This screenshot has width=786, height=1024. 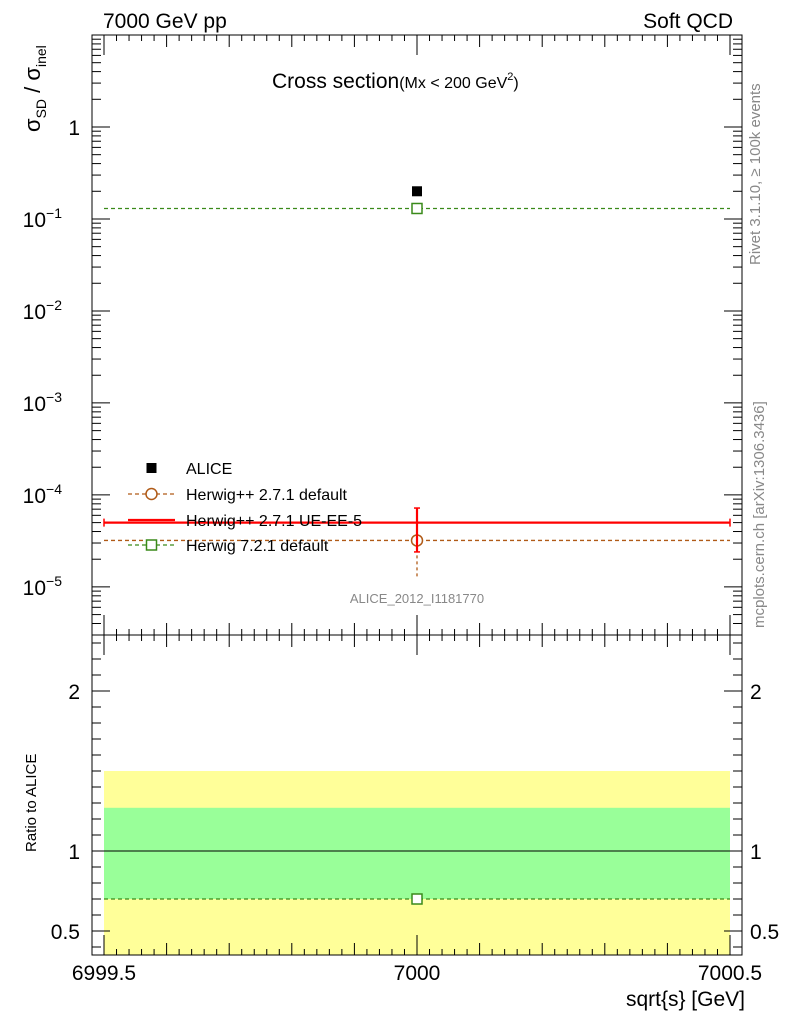 I want to click on x-tick-label: 7000, so click(x=417, y=973).